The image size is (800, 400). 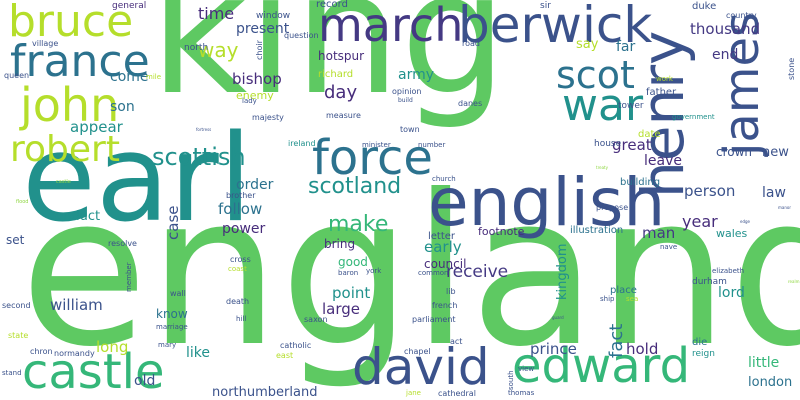 I want to click on word-duke: duke, so click(x=704, y=6).